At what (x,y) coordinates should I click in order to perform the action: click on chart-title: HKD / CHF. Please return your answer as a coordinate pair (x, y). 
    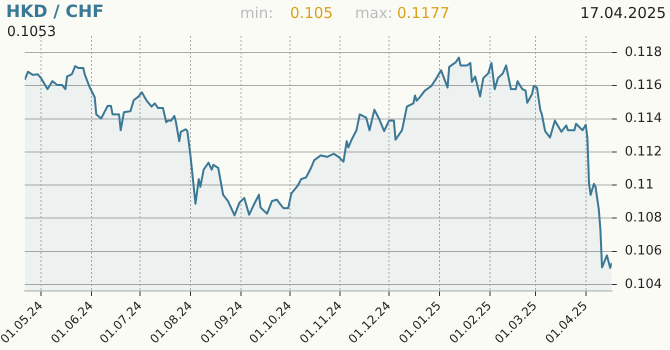
    Looking at the image, I should click on (55, 12).